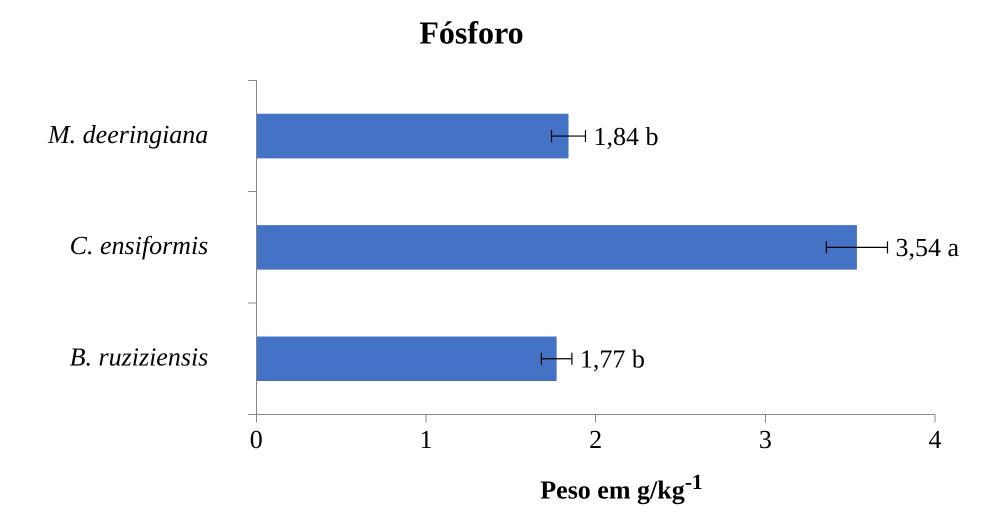 Image resolution: width=983 pixels, height=526 pixels. Describe the element at coordinates (621, 488) in the screenshot. I see `x-axis-title: Peso em g/kg$^{-1}$` at that location.